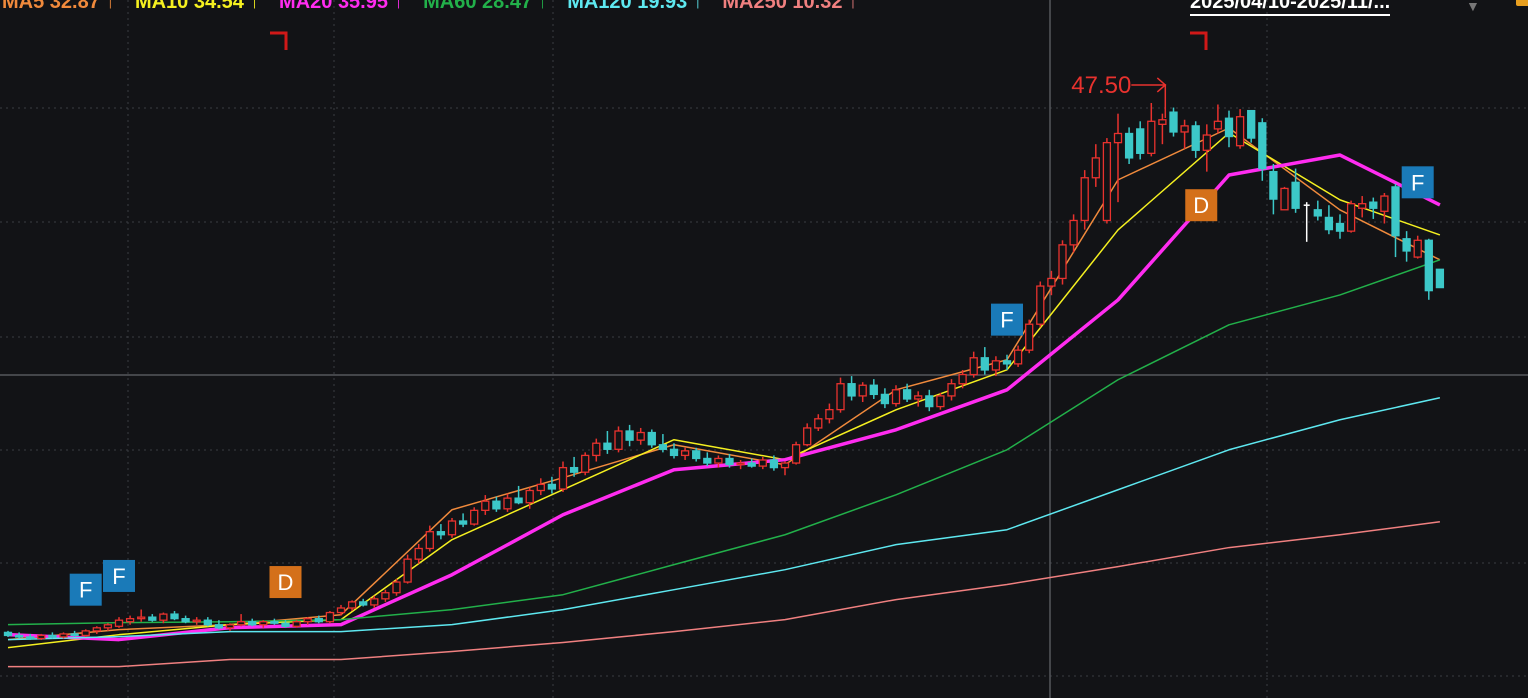 This screenshot has height=698, width=1528. I want to click on signal-marker-label: D, so click(286, 582).